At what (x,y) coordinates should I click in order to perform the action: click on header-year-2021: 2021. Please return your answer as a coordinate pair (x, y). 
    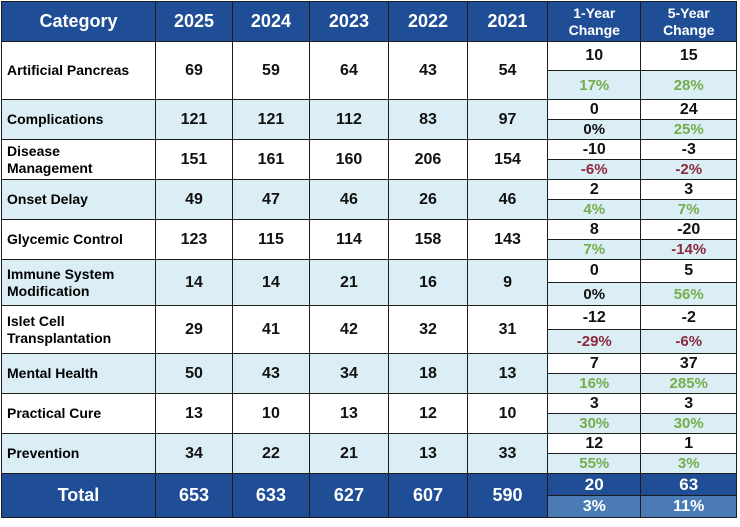
    Looking at the image, I should click on (507, 21).